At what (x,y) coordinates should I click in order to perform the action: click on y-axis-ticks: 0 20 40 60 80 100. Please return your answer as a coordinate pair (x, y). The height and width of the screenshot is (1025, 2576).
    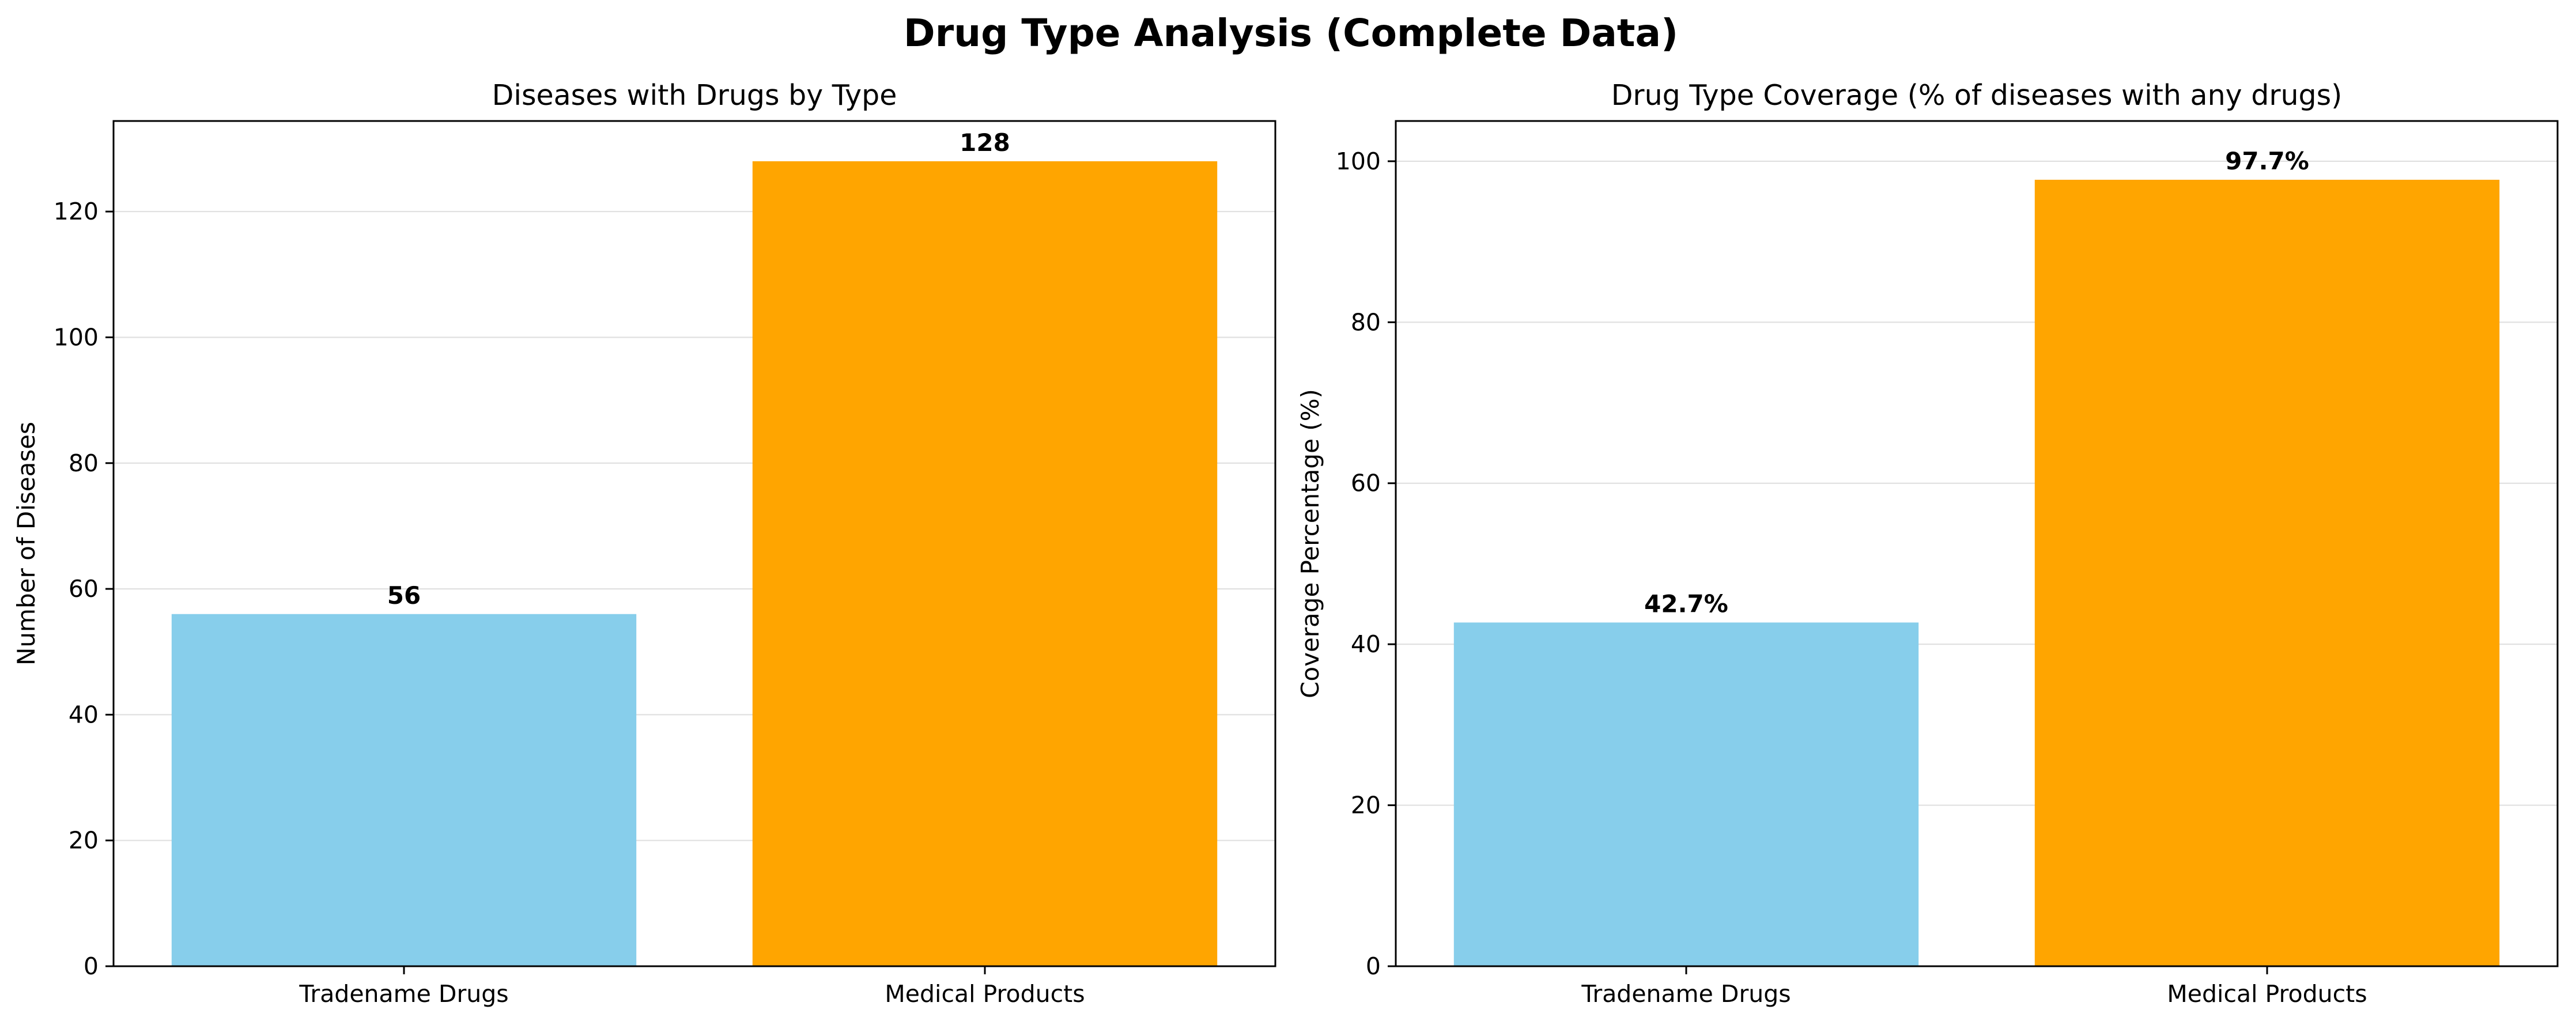
    Looking at the image, I should click on (1366, 563).